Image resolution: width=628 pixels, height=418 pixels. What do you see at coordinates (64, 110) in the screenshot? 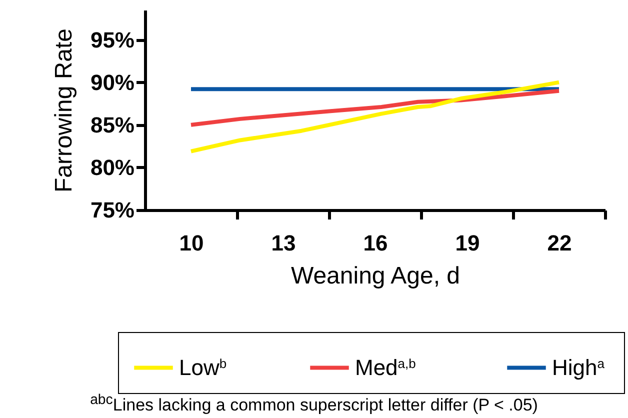
I see `y-axis-title: Farrowing Rate` at bounding box center [64, 110].